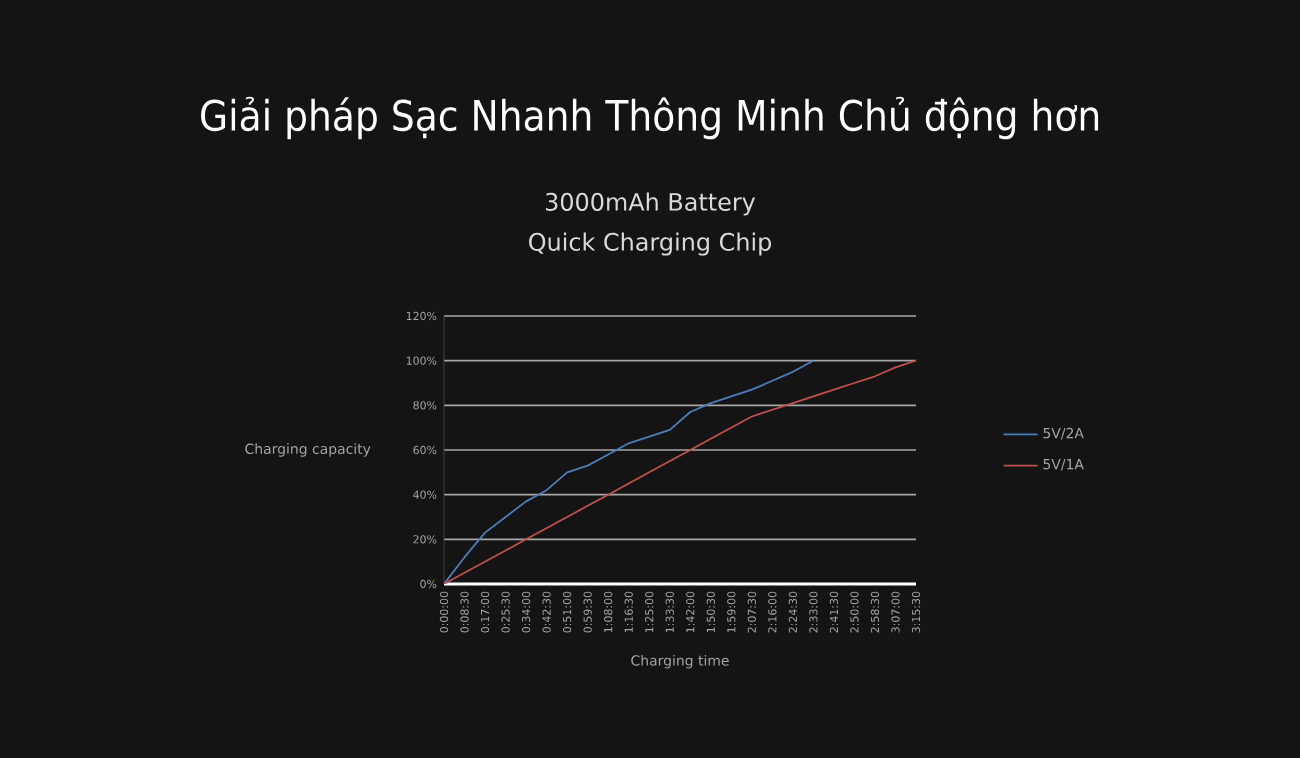 This screenshot has height=758, width=1300. What do you see at coordinates (650, 118) in the screenshot?
I see `chart-title: Giải pháp Sạc Nhanh Thông Minh Chủ động hơn` at bounding box center [650, 118].